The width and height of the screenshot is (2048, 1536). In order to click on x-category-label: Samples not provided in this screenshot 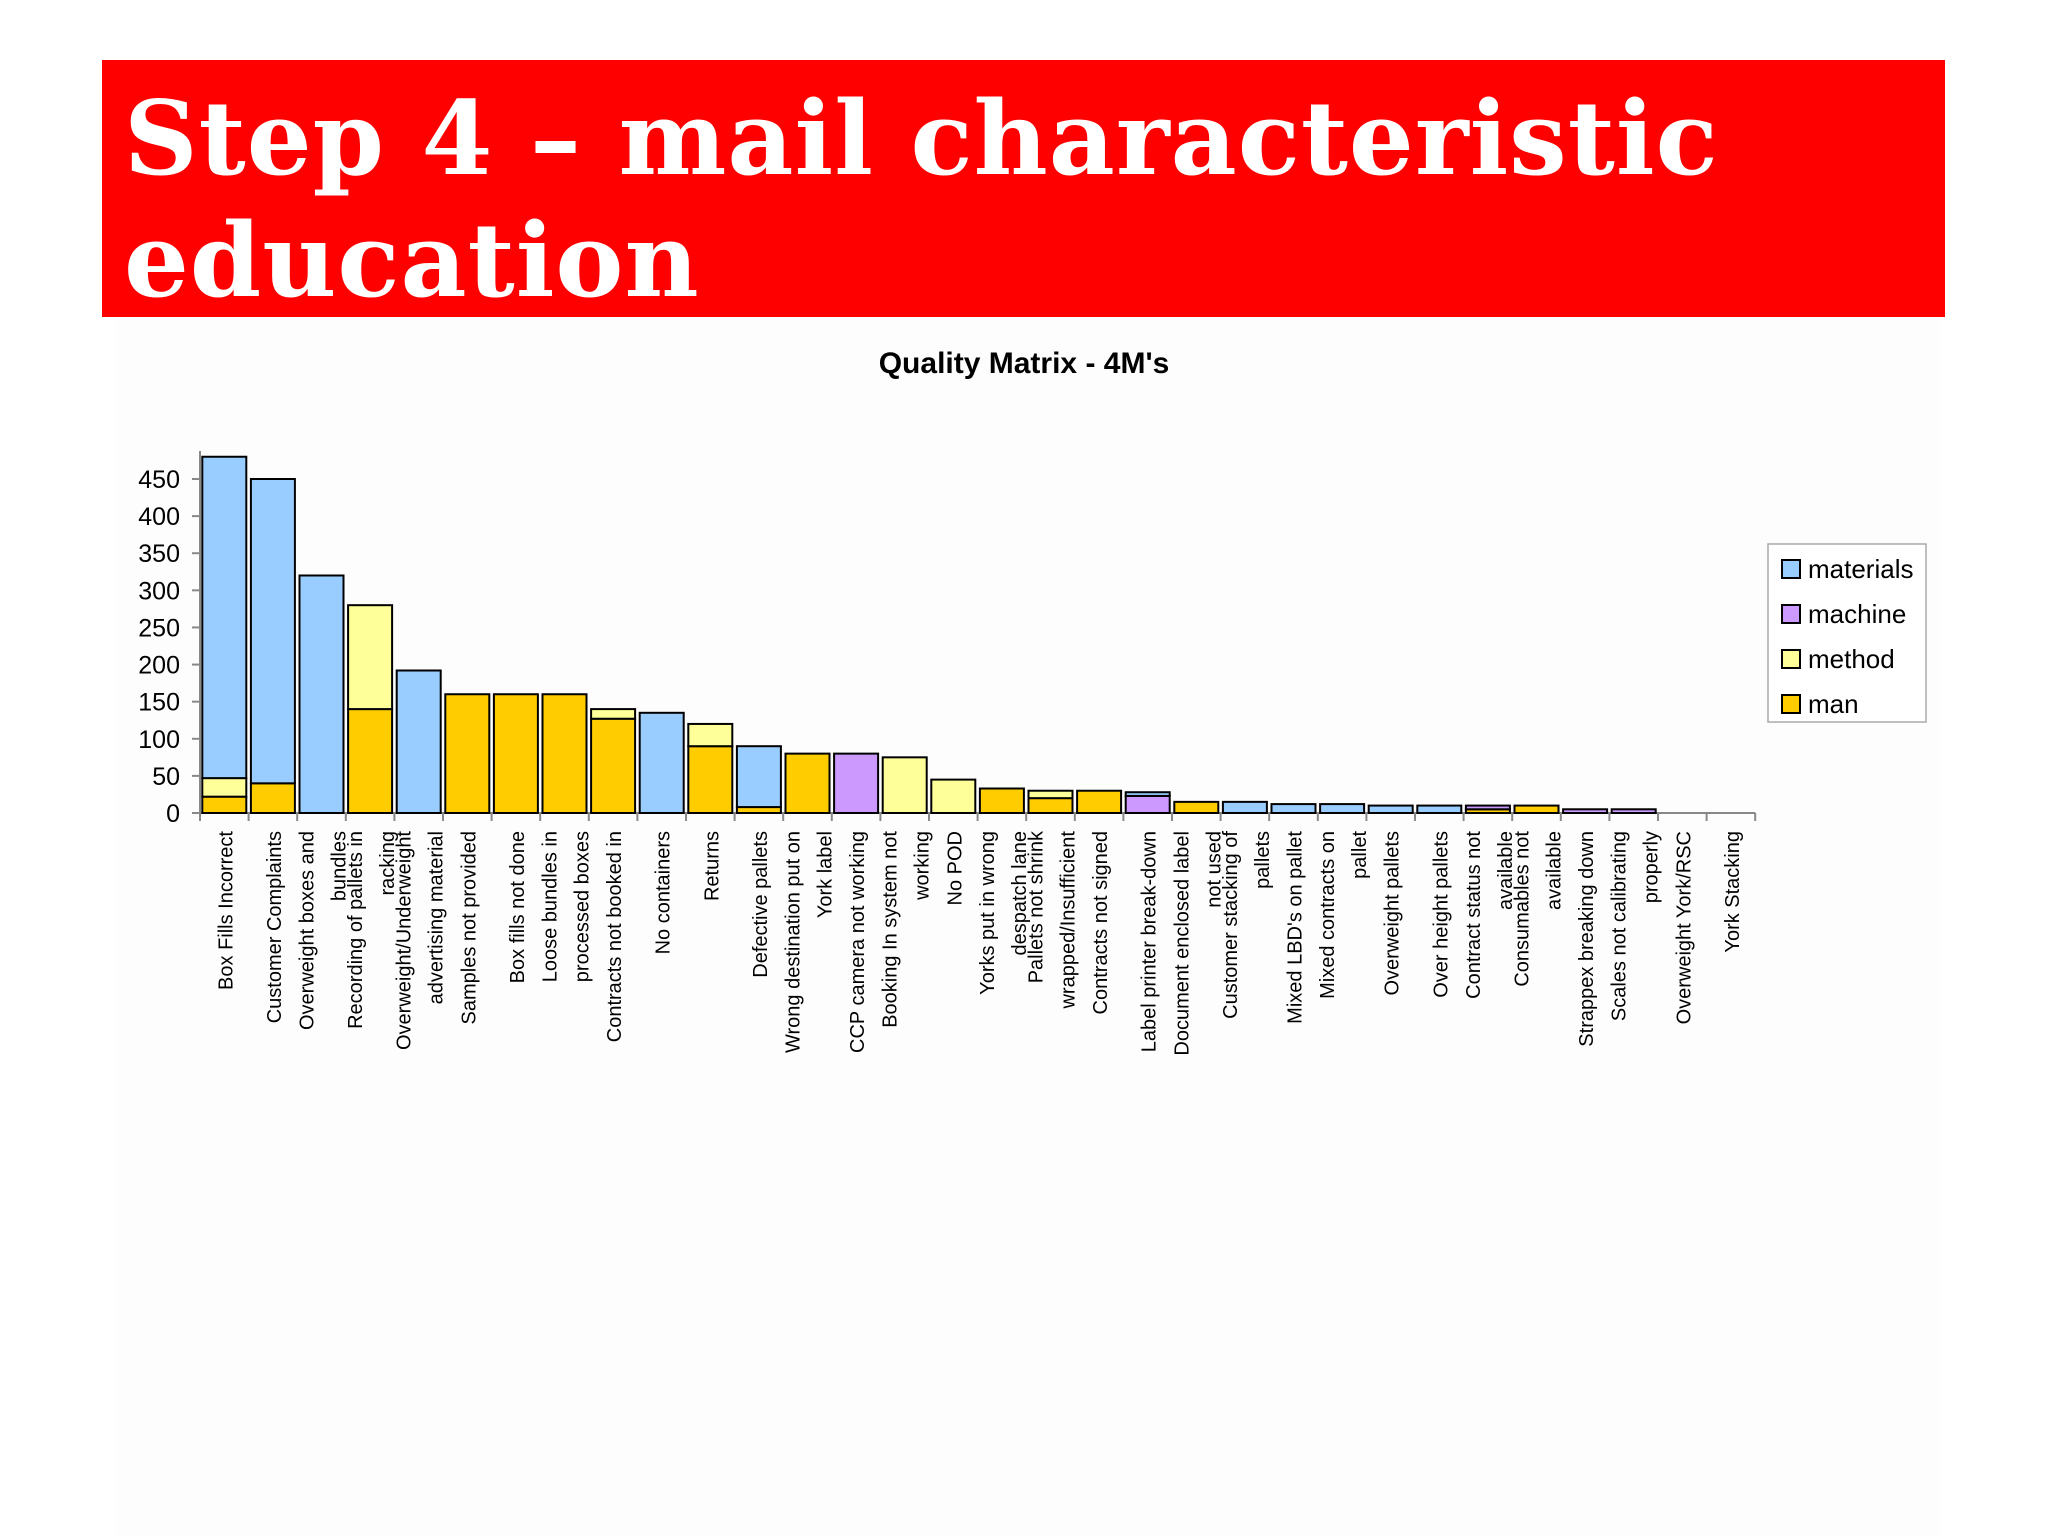, I will do `click(469, 927)`.